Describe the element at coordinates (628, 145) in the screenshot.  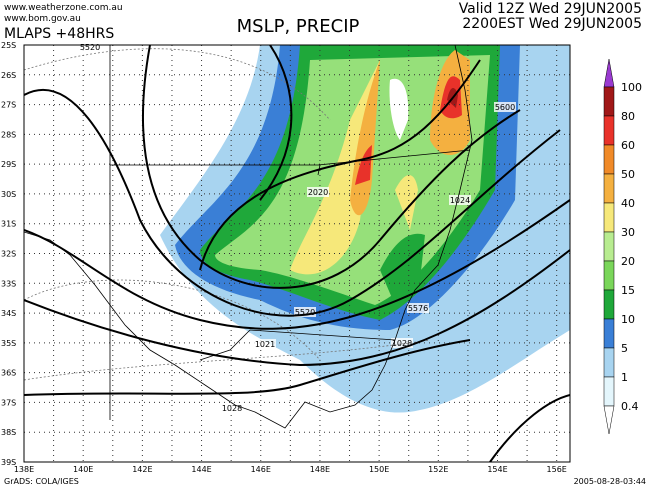
I see `legend-label: 60` at that location.